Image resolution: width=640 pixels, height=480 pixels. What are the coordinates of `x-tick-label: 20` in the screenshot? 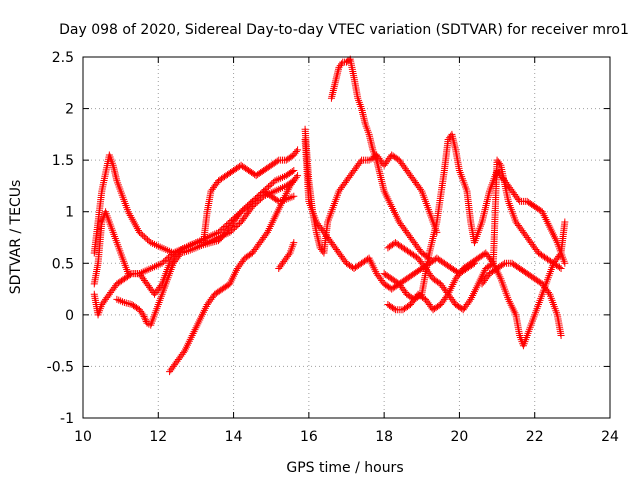 It's located at (460, 437).